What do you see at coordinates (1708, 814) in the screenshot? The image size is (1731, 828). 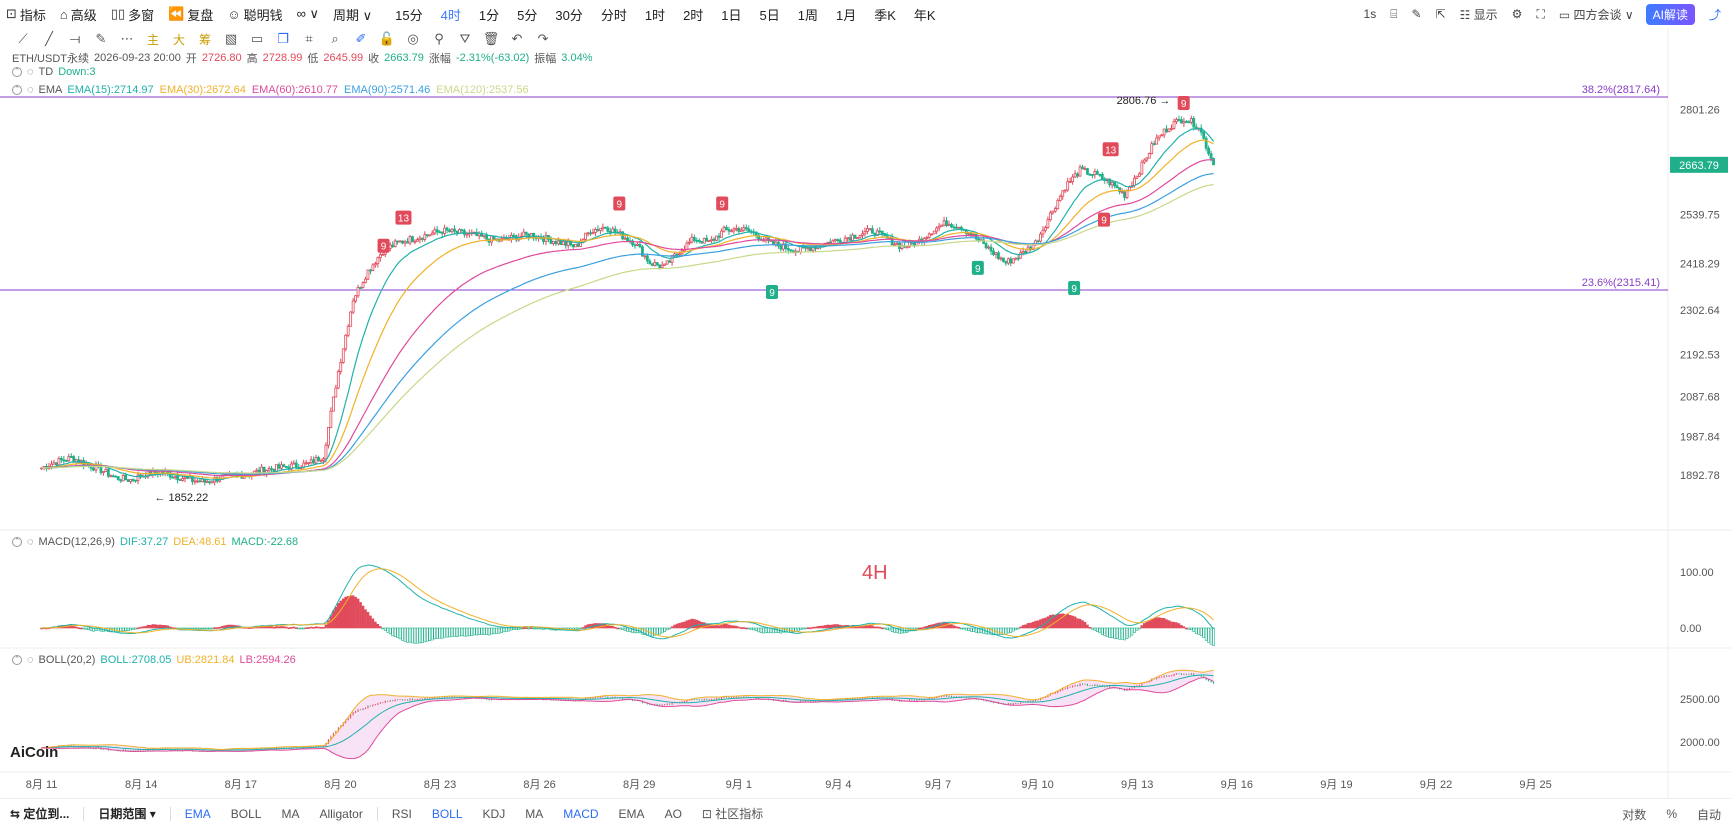 I see `axis-mode-button: 自动` at bounding box center [1708, 814].